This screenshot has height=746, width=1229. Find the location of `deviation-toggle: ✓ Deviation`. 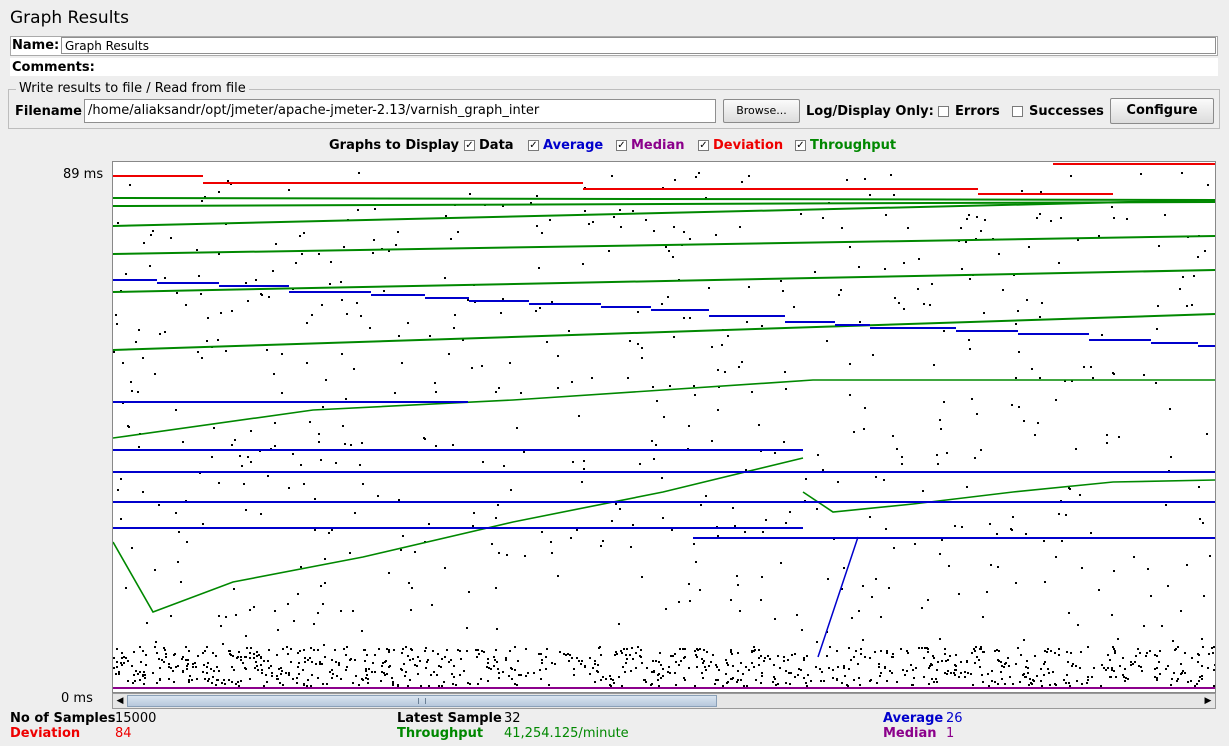

deviation-toggle: ✓ Deviation is located at coordinates (740, 145).